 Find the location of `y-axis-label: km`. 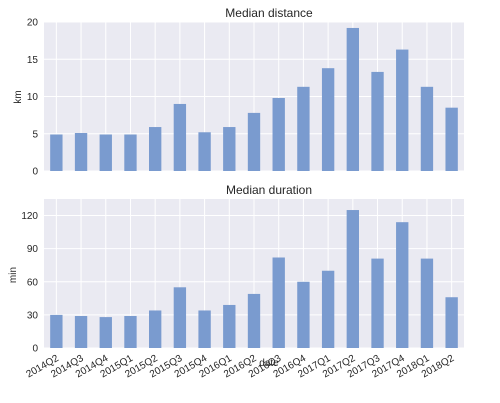

y-axis-label: km is located at coordinates (18, 96).